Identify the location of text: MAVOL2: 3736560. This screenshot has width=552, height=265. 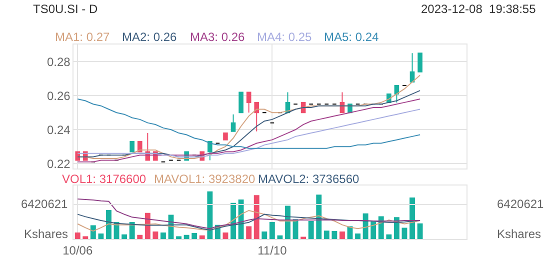
(309, 179).